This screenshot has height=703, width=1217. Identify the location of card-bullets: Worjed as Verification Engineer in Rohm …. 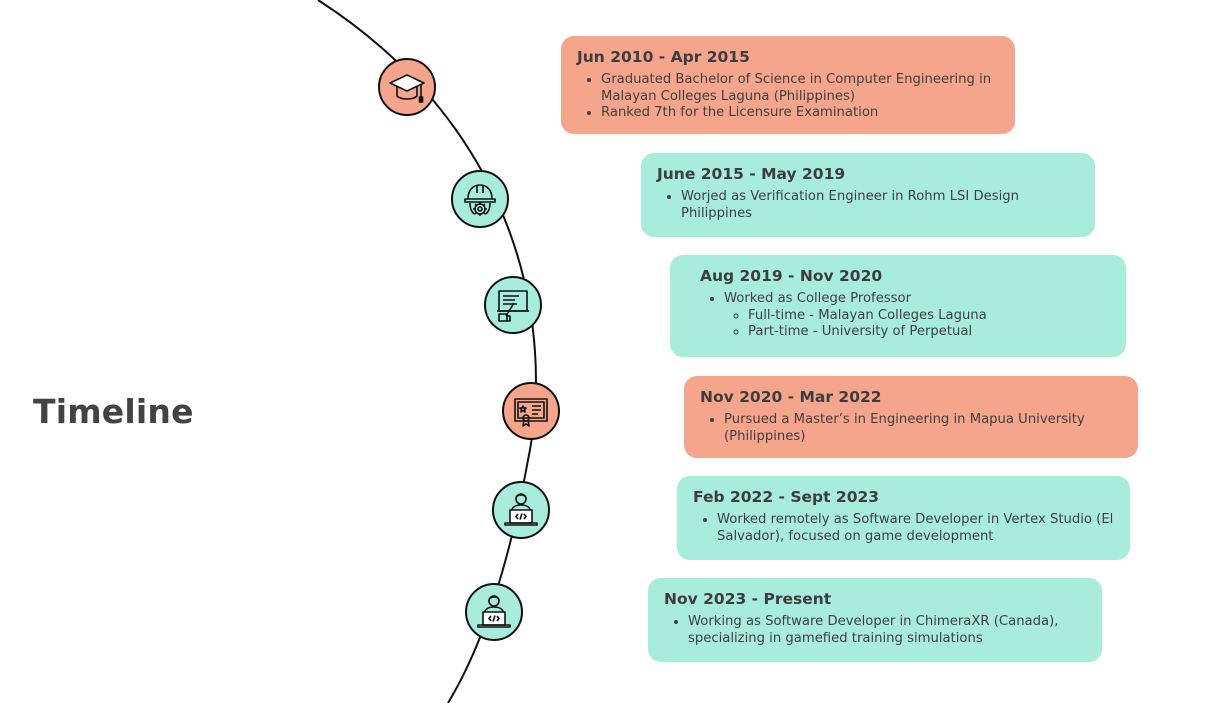
(868, 205).